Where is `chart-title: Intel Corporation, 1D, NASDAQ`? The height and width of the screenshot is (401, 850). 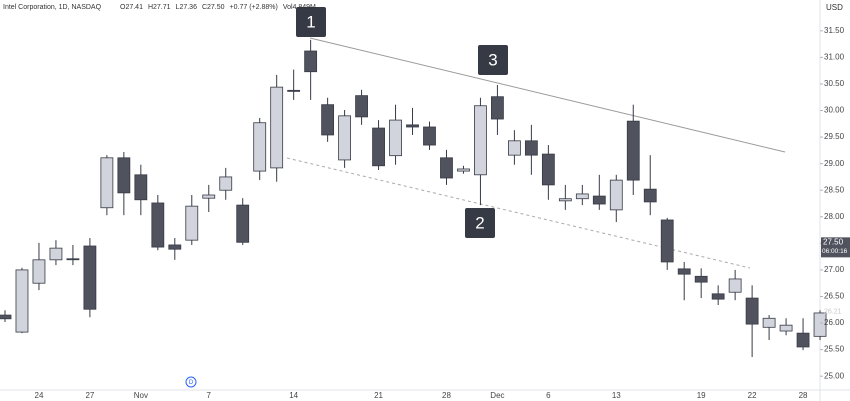 chart-title: Intel Corporation, 1D, NASDAQ is located at coordinates (52, 7).